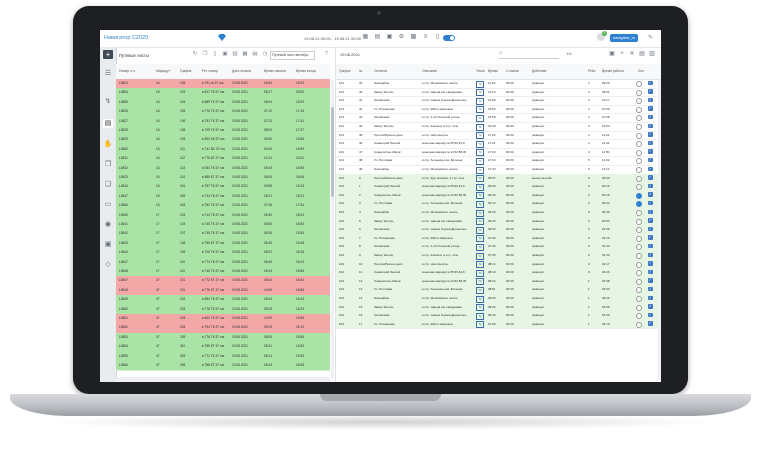 This screenshot has height=454, width=761. I want to click on filter-icon: ≡, so click(425, 37).